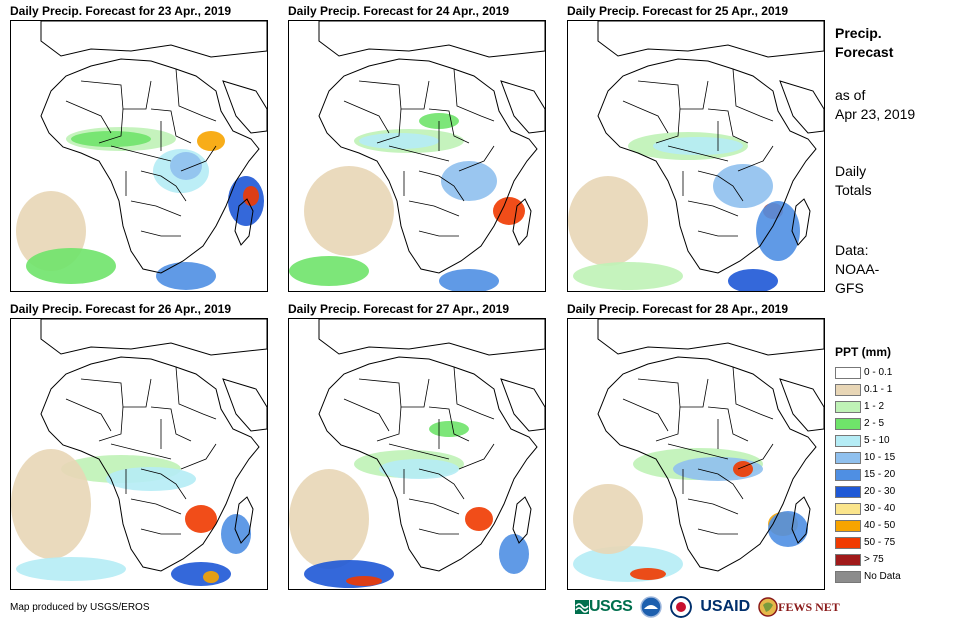 The image size is (967, 626). I want to click on noaa-logo-icon, so click(651, 607).